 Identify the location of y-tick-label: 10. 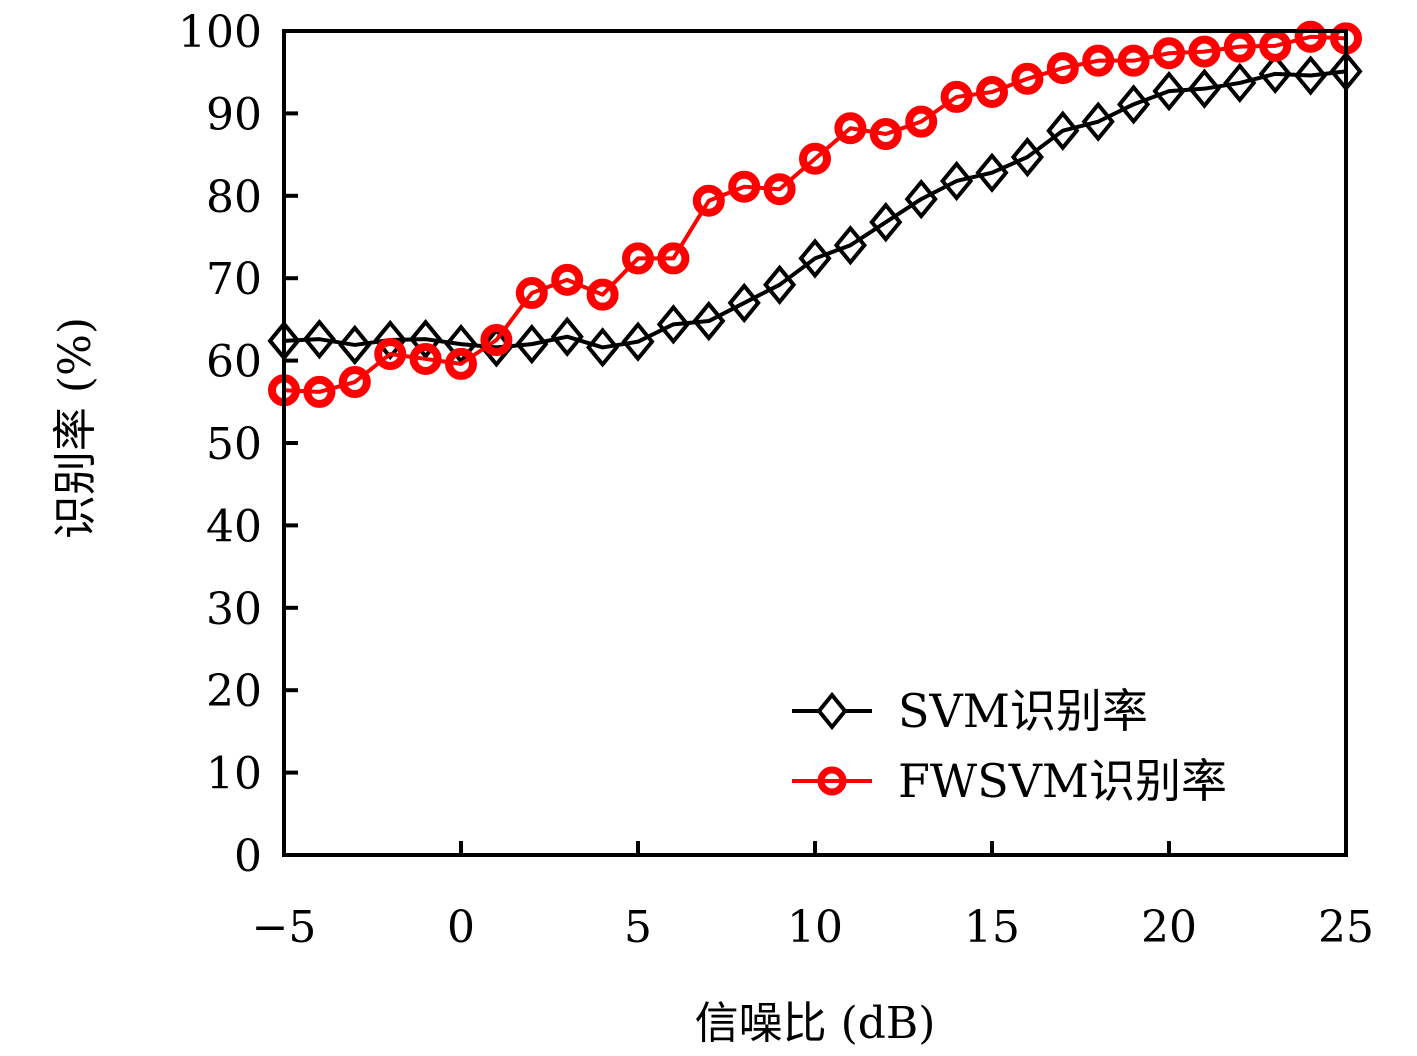
(234, 774).